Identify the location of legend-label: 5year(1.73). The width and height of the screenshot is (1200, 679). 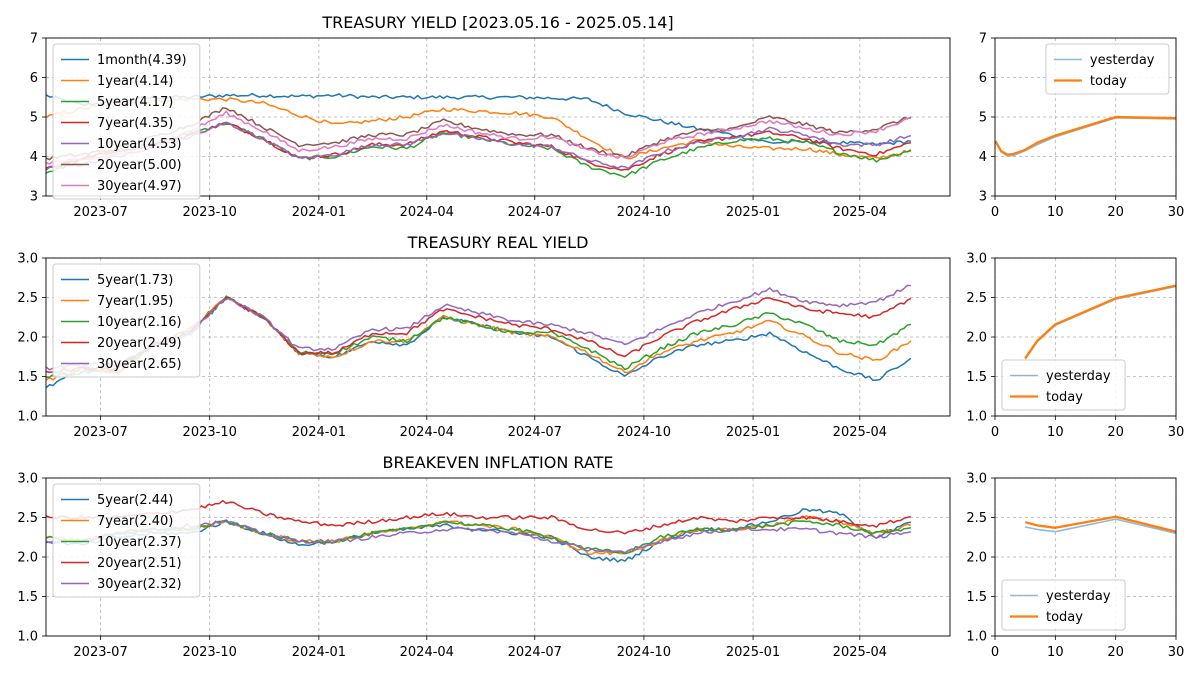
(135, 280).